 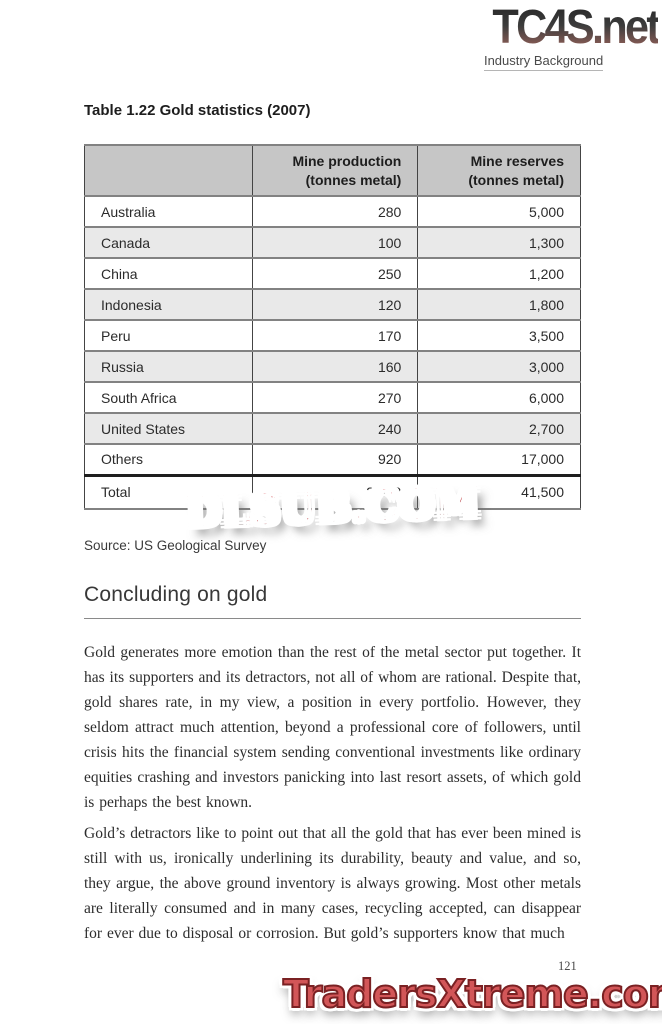 What do you see at coordinates (168, 428) in the screenshot?
I see `cell-country: United States` at bounding box center [168, 428].